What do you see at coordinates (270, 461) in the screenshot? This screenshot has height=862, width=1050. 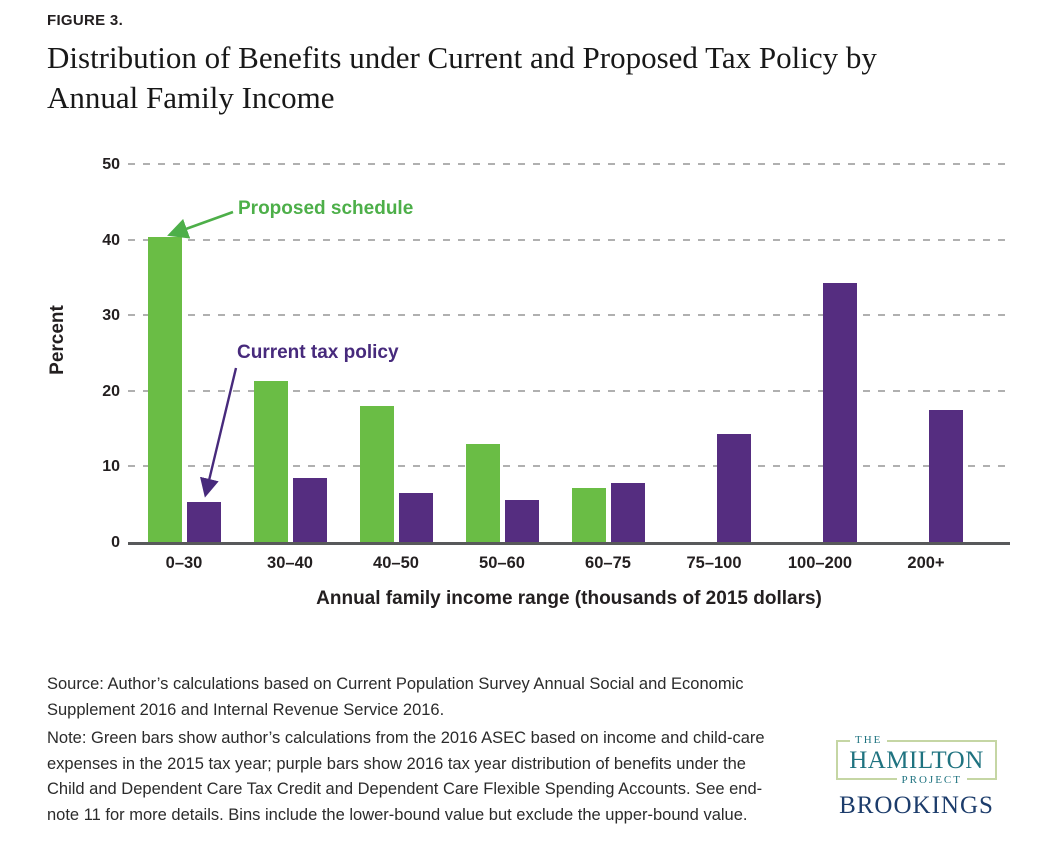 I see `bar-proposed-schedule-30–40` at bounding box center [270, 461].